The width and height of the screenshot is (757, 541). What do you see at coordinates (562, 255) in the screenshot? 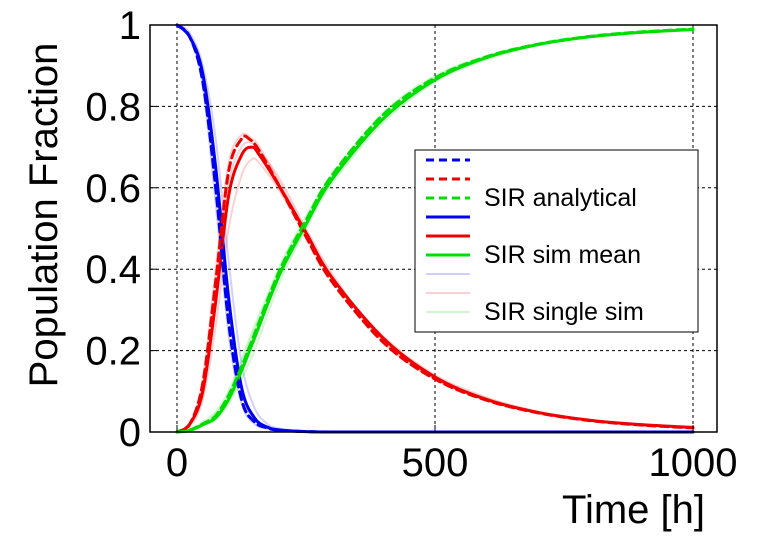
I see `legend-label: SIR sim mean` at bounding box center [562, 255].